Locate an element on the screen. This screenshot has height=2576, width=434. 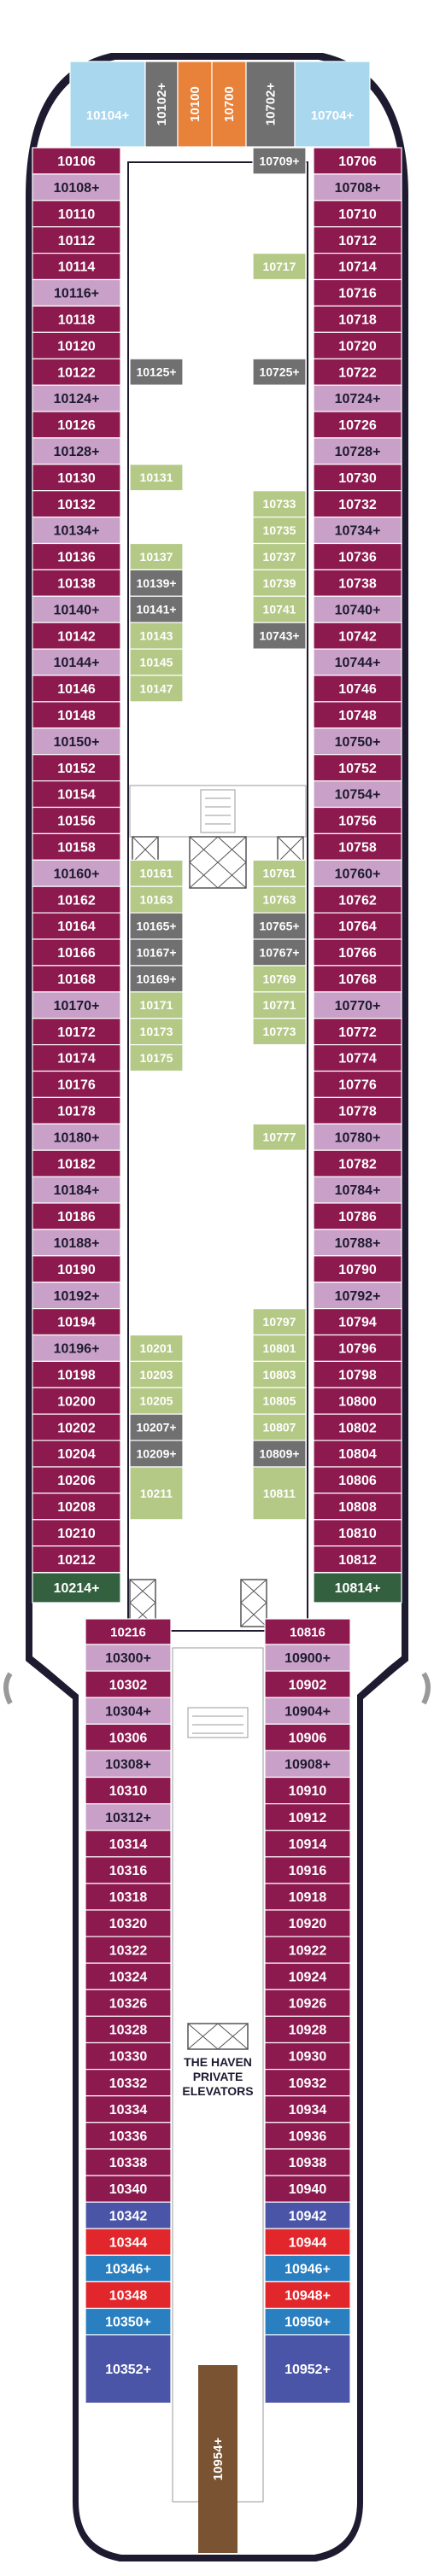
port-cabin: 10206 is located at coordinates (76, 1480).